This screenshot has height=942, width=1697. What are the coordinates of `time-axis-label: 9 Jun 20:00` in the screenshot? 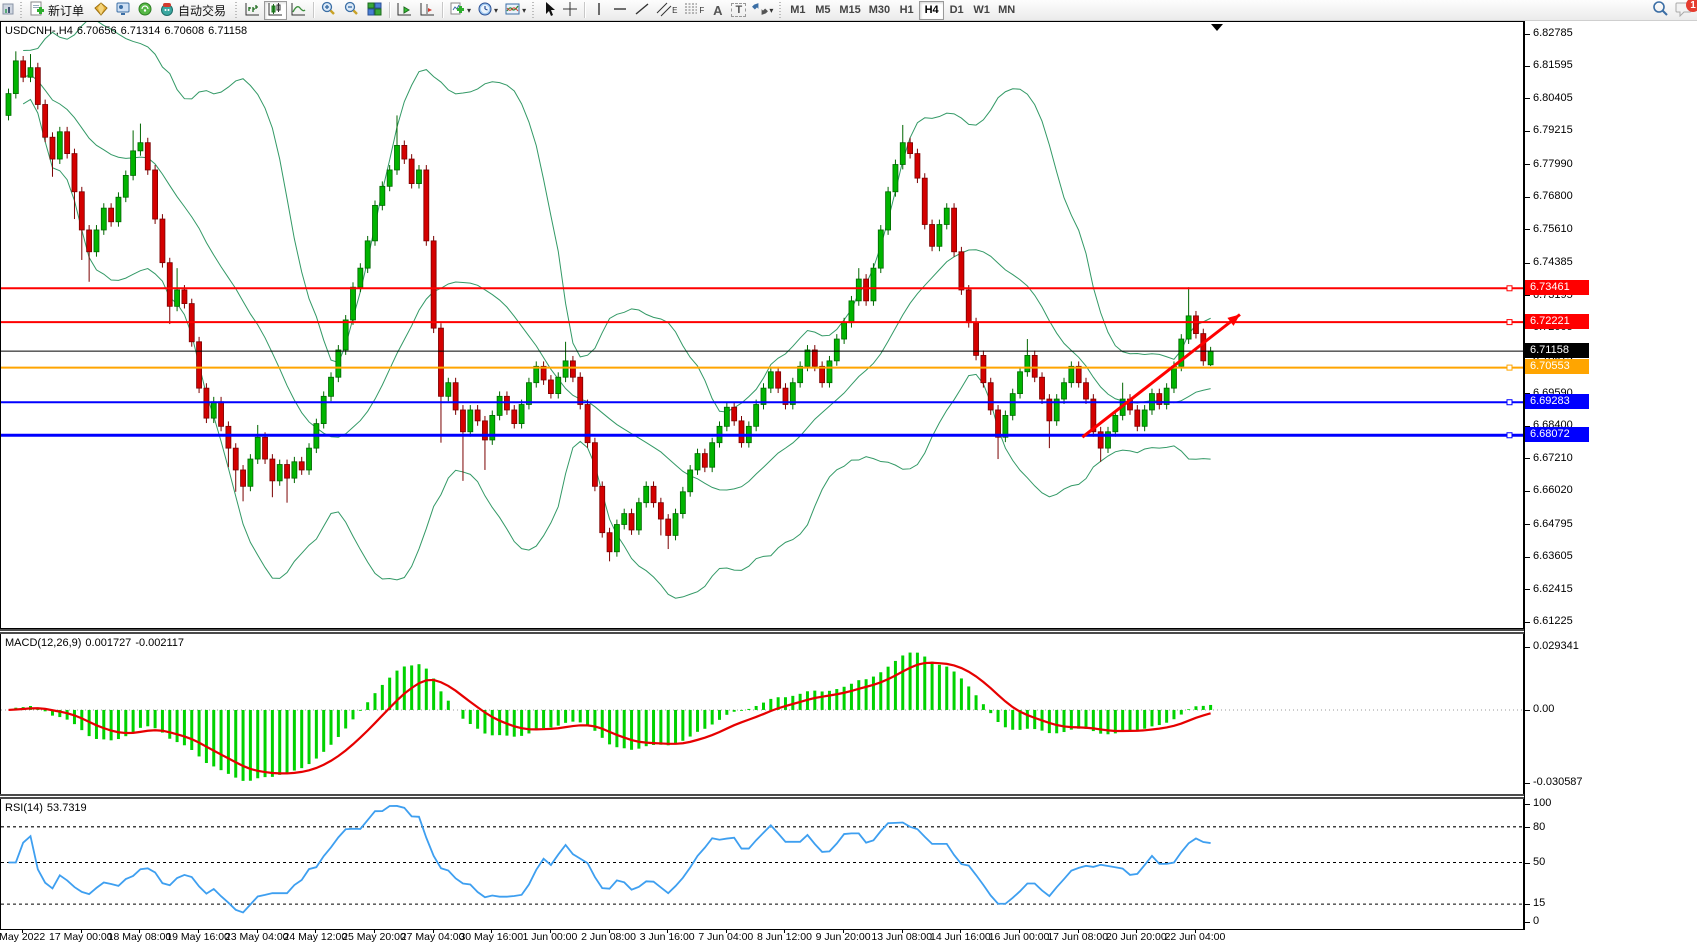 It's located at (843, 936).